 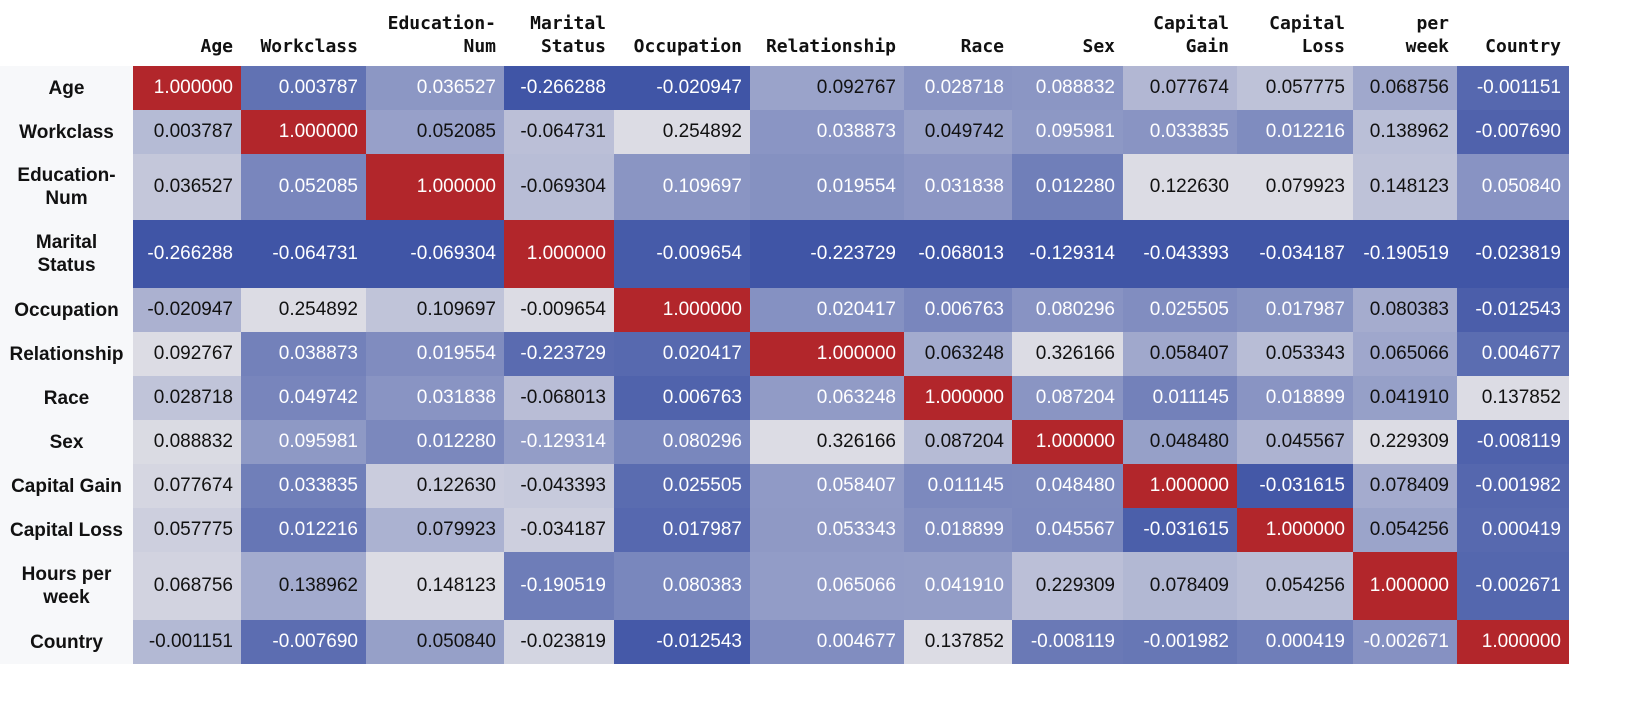 I want to click on row-header: Age, so click(x=66, y=88).